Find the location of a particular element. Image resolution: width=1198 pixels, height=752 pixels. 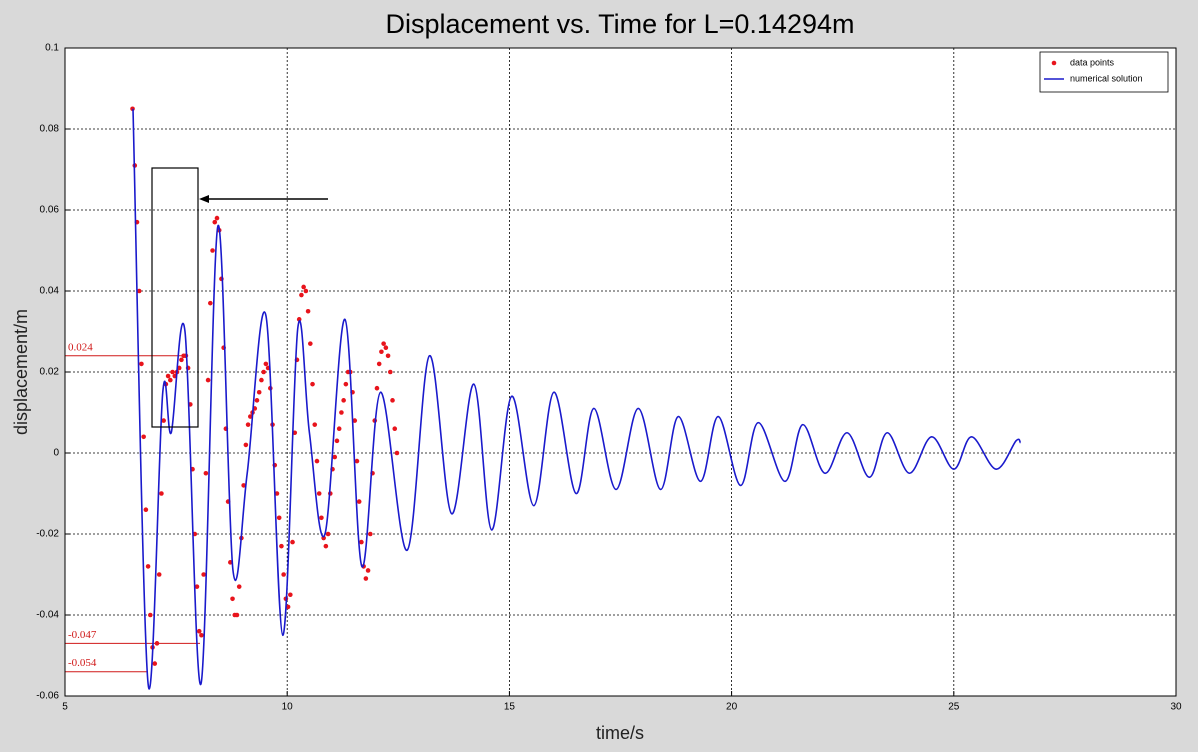

x-tick-label: 20 is located at coordinates (732, 707).